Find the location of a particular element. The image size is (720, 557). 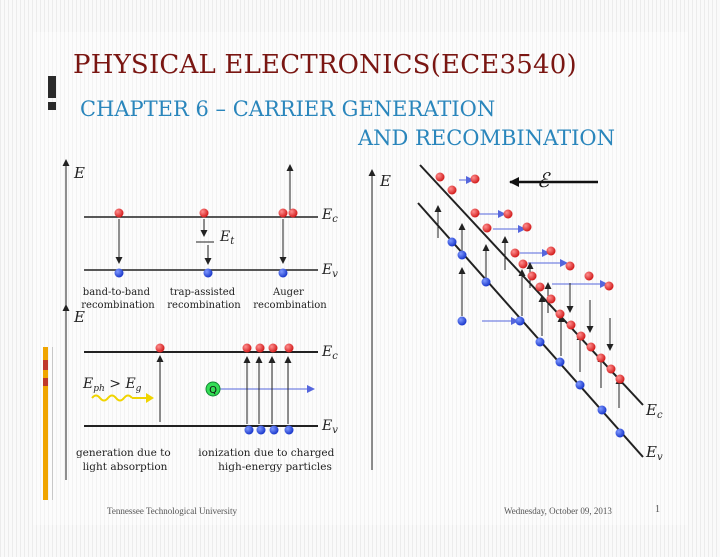

footer-institution: Tennessee Technological University is located at coordinates (172, 511).